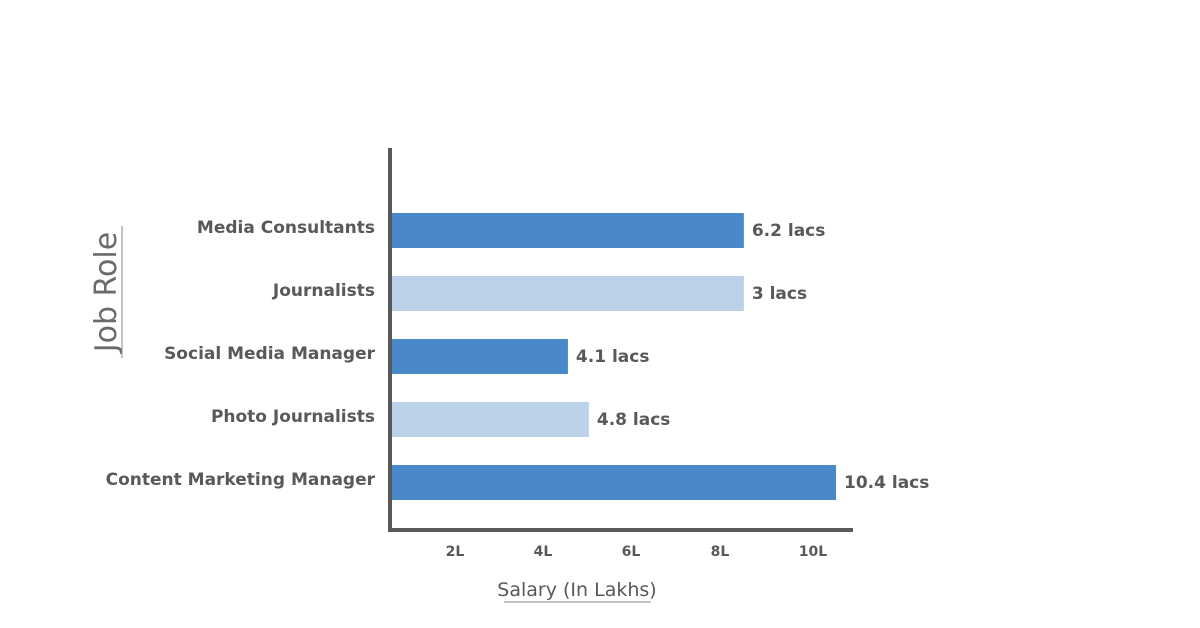  Describe the element at coordinates (293, 417) in the screenshot. I see `category-label-4: Photo Journalists` at that location.